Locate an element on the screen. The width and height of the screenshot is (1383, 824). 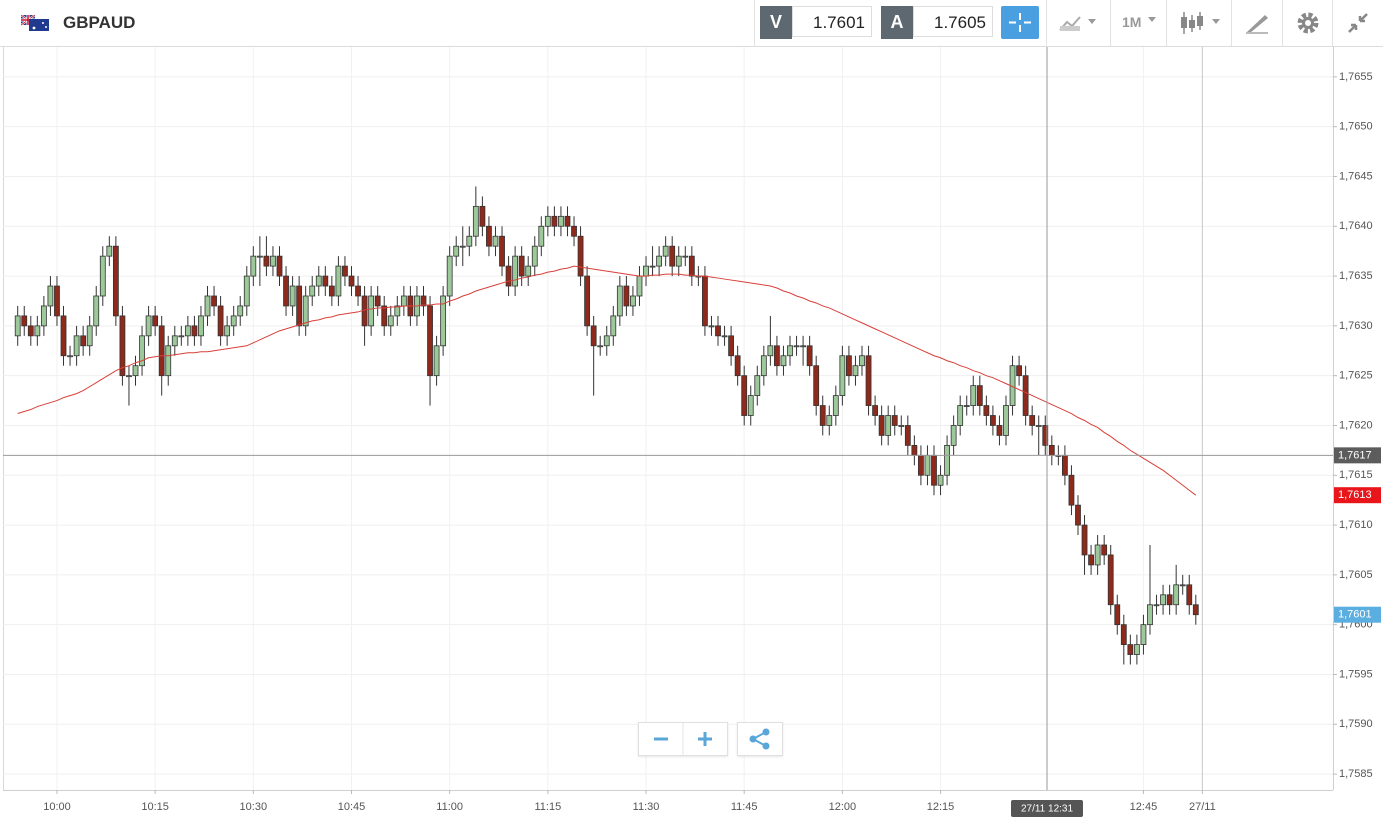
y-tick-label: 1,7650 is located at coordinates (1356, 127).